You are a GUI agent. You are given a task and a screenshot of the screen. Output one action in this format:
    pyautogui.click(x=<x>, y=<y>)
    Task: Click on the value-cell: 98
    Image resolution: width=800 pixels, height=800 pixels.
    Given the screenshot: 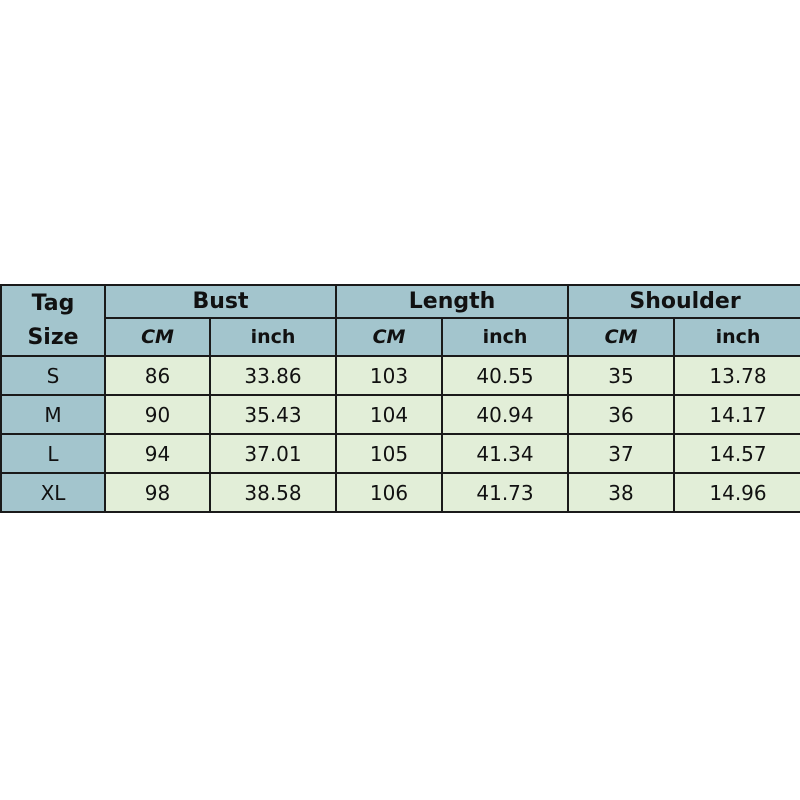 What is the action you would take?
    pyautogui.click(x=157, y=492)
    